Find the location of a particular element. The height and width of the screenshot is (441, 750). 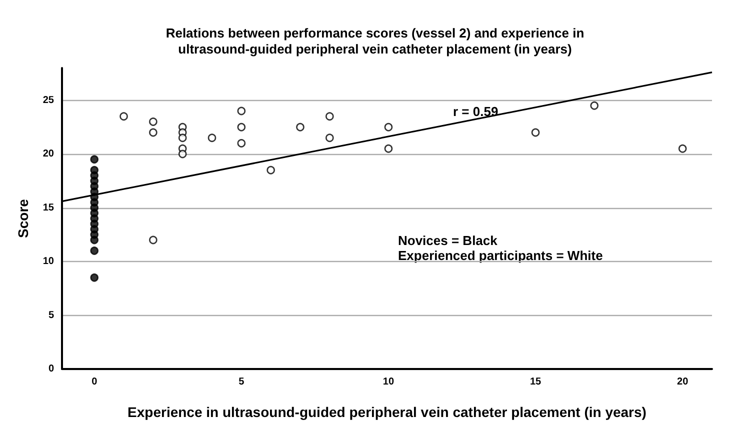

y-tick-label: 5 is located at coordinates (51, 315).